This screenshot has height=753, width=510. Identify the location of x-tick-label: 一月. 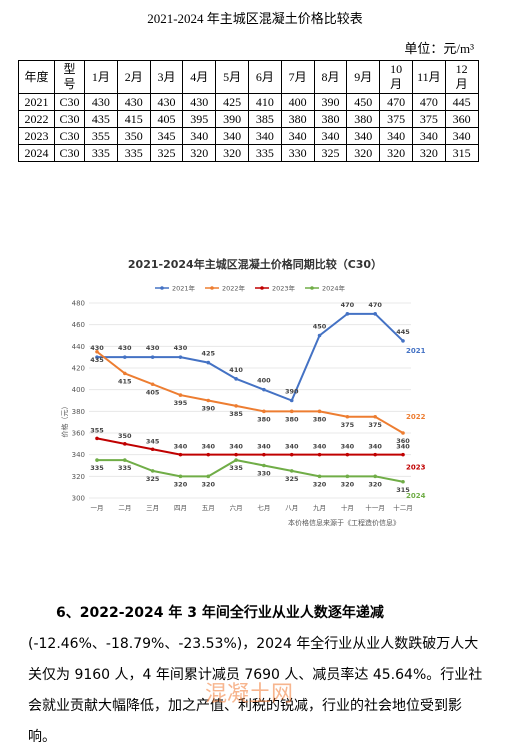
(97, 508).